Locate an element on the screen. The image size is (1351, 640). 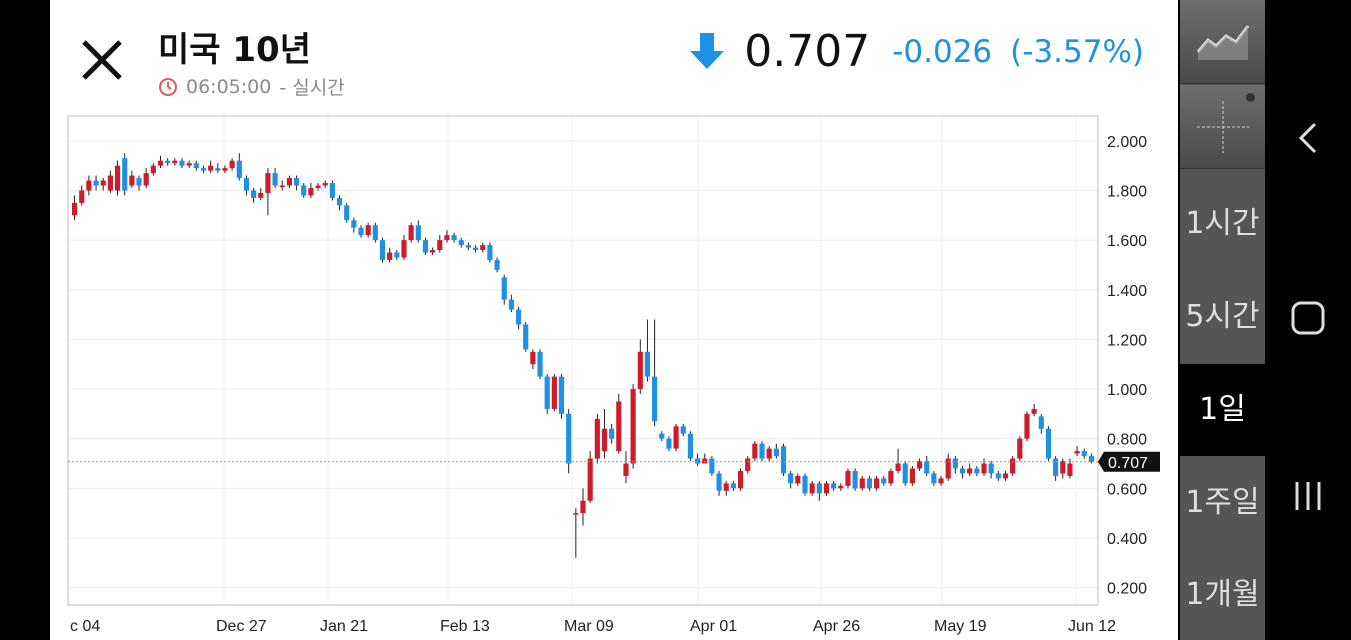
home-icon is located at coordinates (1308, 318).